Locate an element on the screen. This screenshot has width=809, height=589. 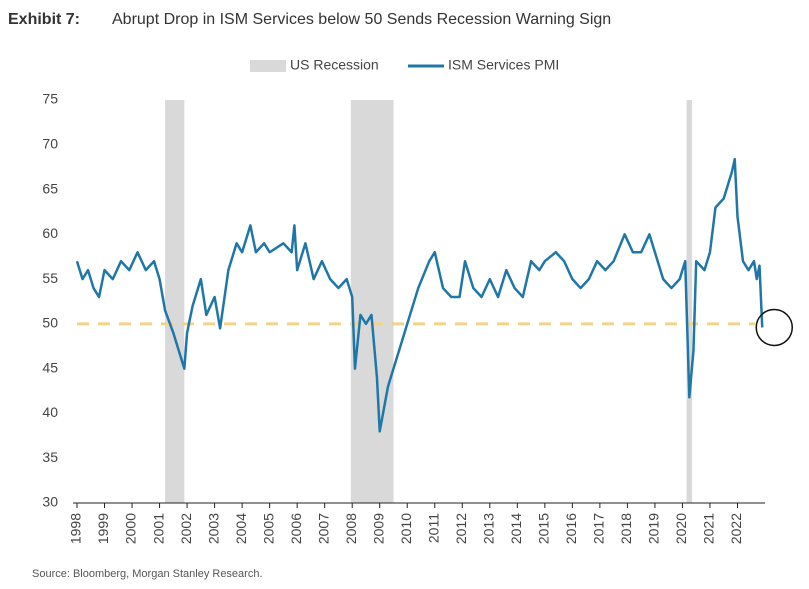
x-tick-label: 2002 is located at coordinates (186, 528).